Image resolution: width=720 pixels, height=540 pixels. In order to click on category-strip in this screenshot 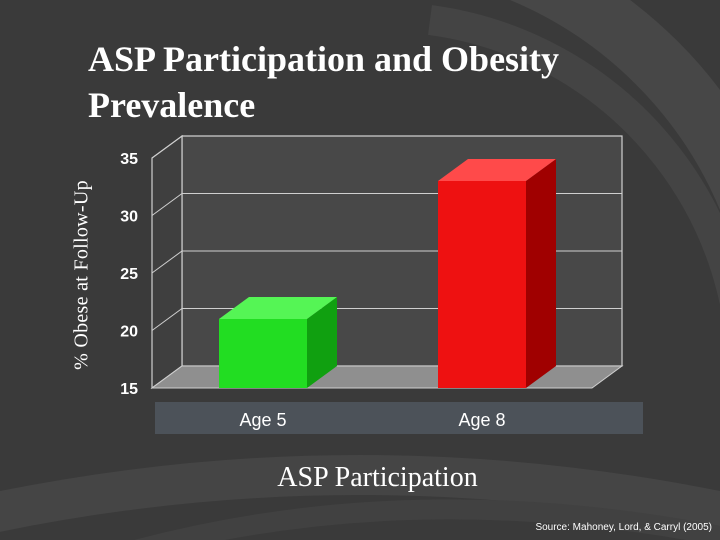, I will do `click(399, 418)`.